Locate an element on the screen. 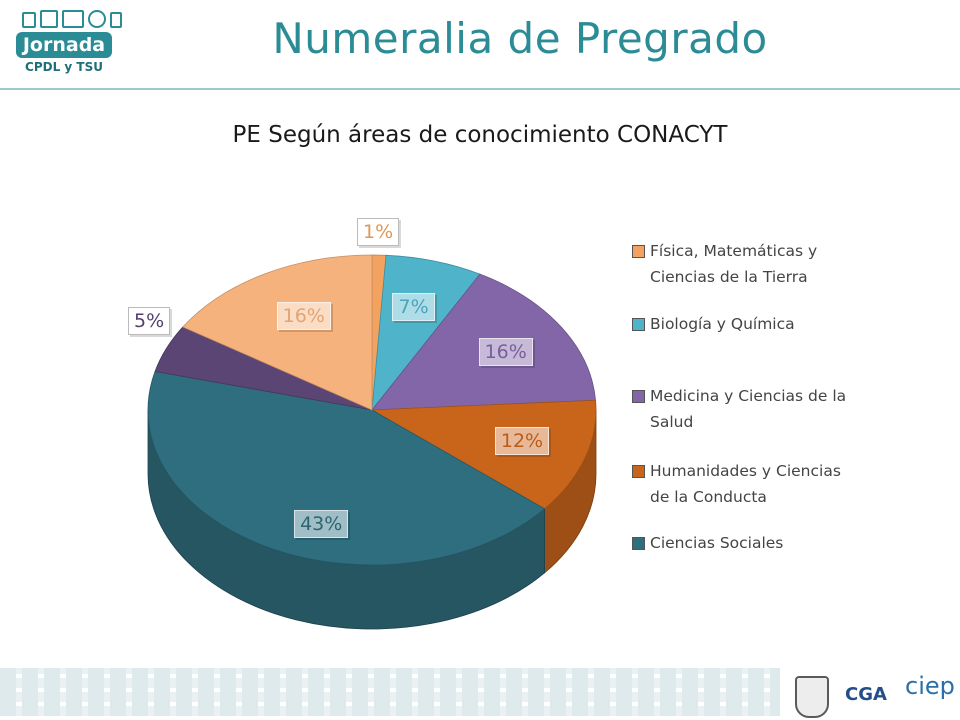 This screenshot has height=720, width=960. chart-title: PE Según áreas de conocimiento CONACYT is located at coordinates (480, 135).